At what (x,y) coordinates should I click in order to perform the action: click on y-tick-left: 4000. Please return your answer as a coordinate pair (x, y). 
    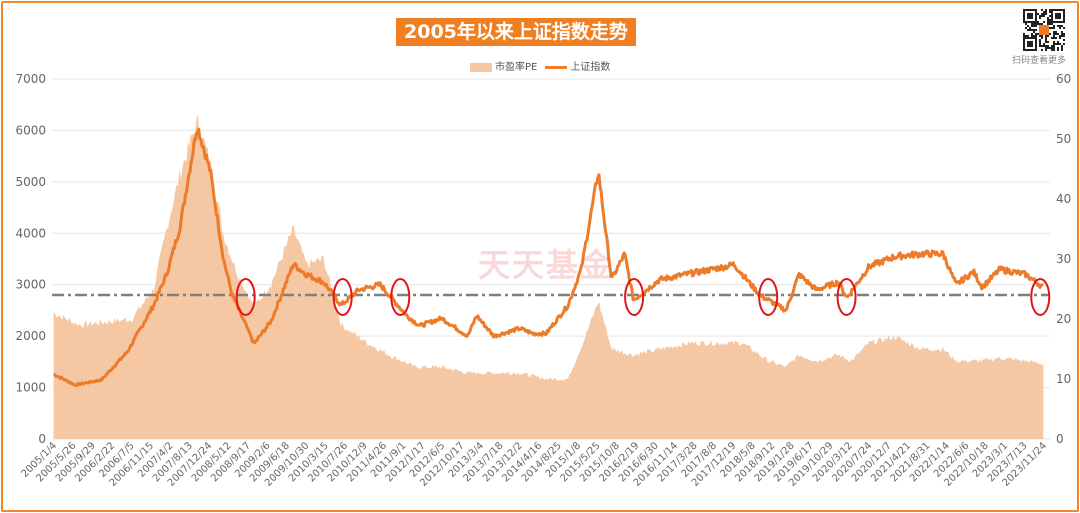
    Looking at the image, I should click on (30, 233).